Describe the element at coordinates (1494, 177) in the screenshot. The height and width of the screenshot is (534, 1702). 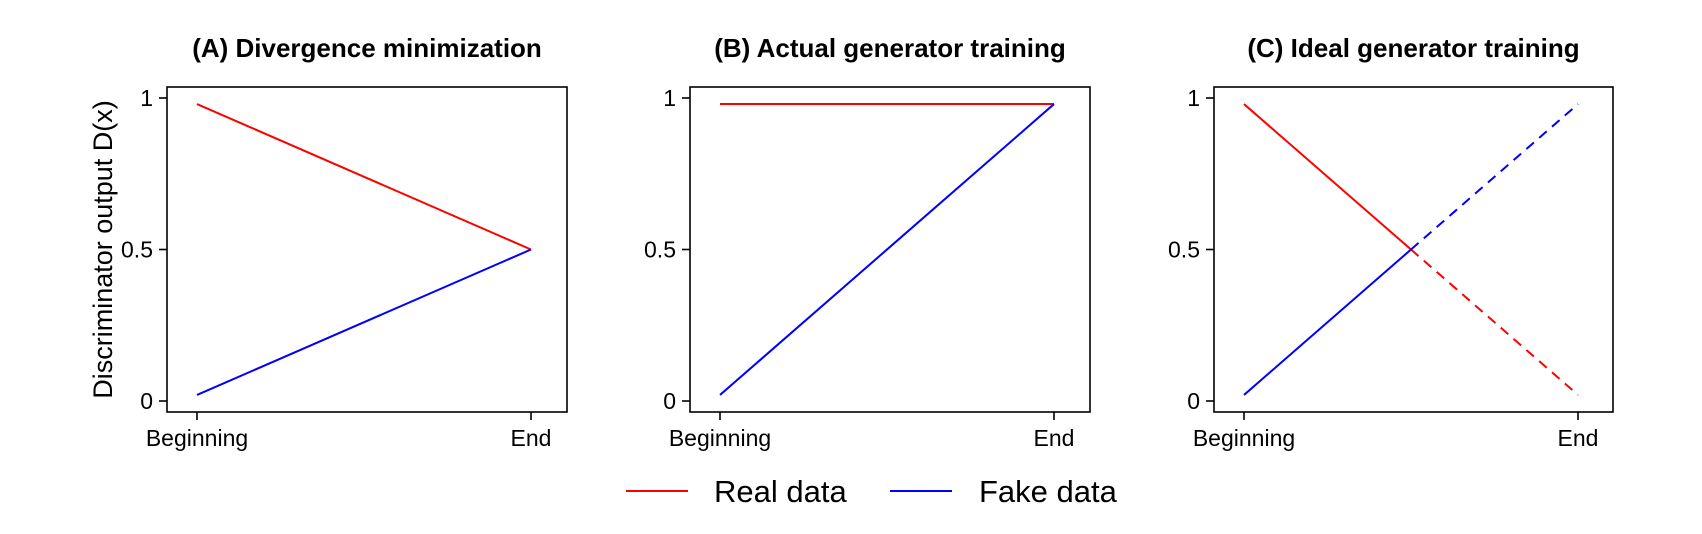
I see `fake-data-line-dashed` at that location.